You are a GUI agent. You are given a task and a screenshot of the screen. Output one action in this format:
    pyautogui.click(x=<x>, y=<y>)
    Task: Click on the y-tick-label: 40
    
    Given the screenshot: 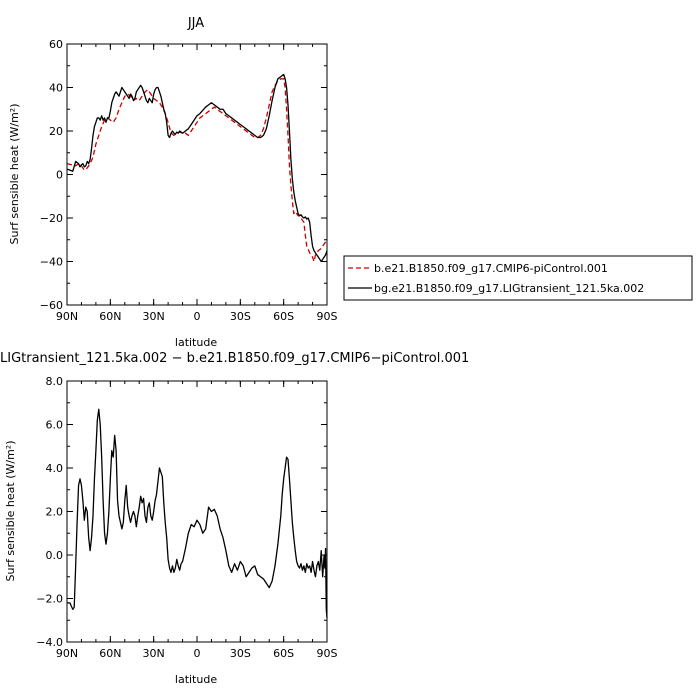 What is the action you would take?
    pyautogui.click(x=56, y=88)
    